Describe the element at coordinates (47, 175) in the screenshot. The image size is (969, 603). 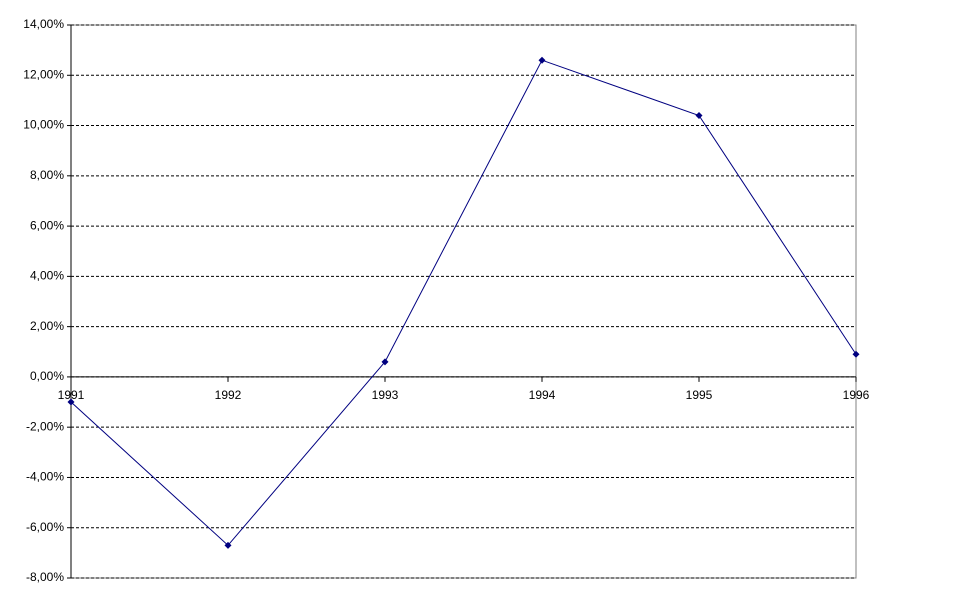
I see `y-tick-label: 8,00%` at that location.